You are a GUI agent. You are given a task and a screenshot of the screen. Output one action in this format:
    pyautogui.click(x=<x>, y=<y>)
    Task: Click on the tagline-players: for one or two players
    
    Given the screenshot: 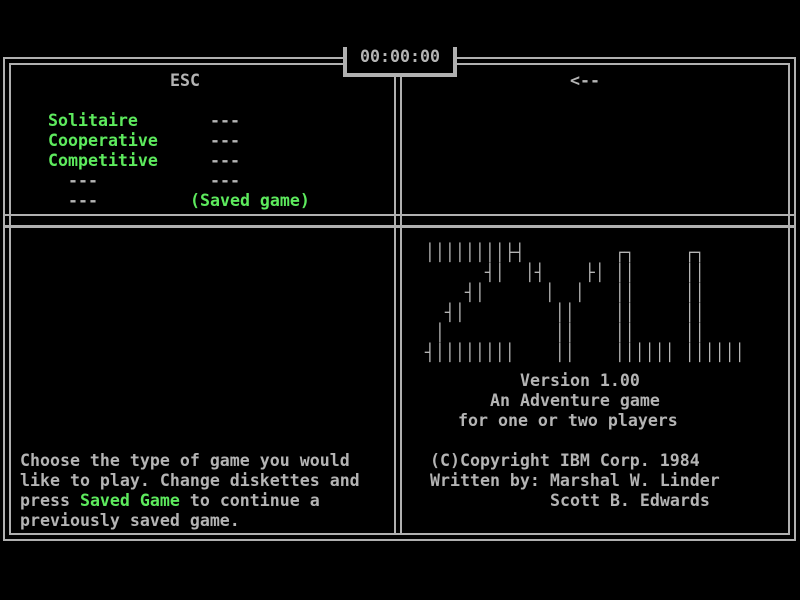 What is the action you would take?
    pyautogui.click(x=568, y=420)
    